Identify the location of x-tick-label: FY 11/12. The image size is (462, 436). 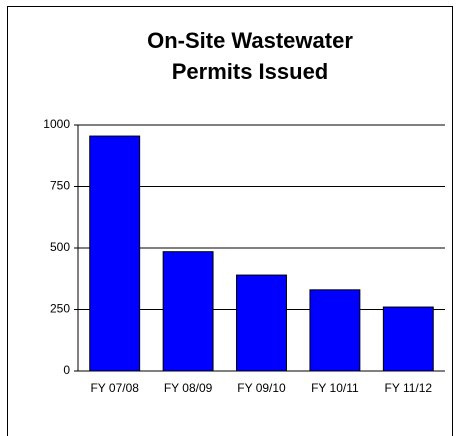
(409, 388).